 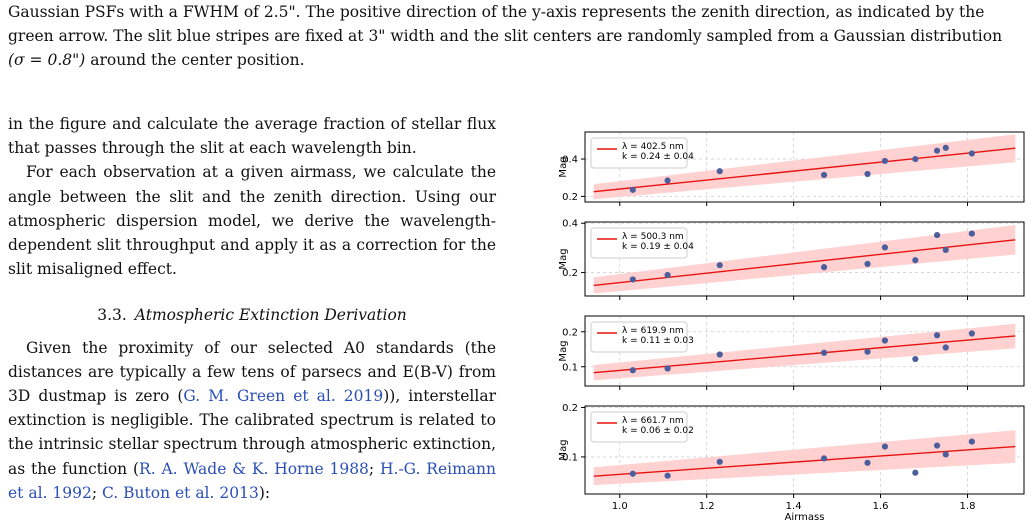 What do you see at coordinates (47, 60) in the screenshot?
I see `caption-sigma: (σ = 0.8")` at bounding box center [47, 60].